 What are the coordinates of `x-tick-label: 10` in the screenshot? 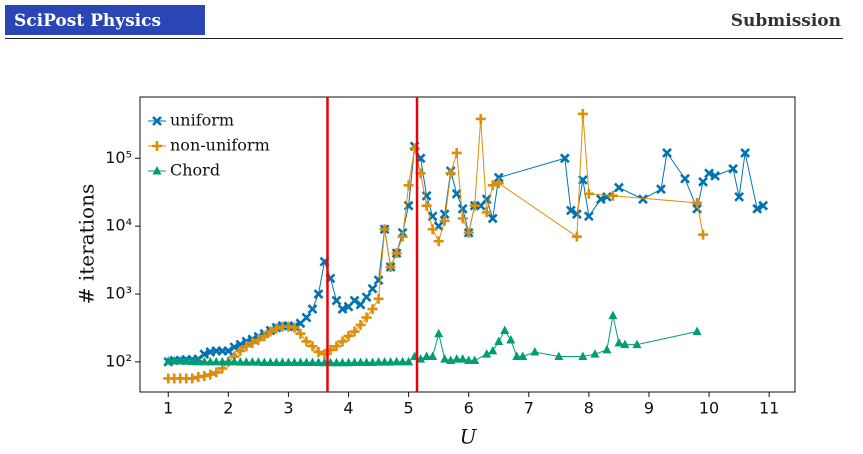 It's located at (709, 408).